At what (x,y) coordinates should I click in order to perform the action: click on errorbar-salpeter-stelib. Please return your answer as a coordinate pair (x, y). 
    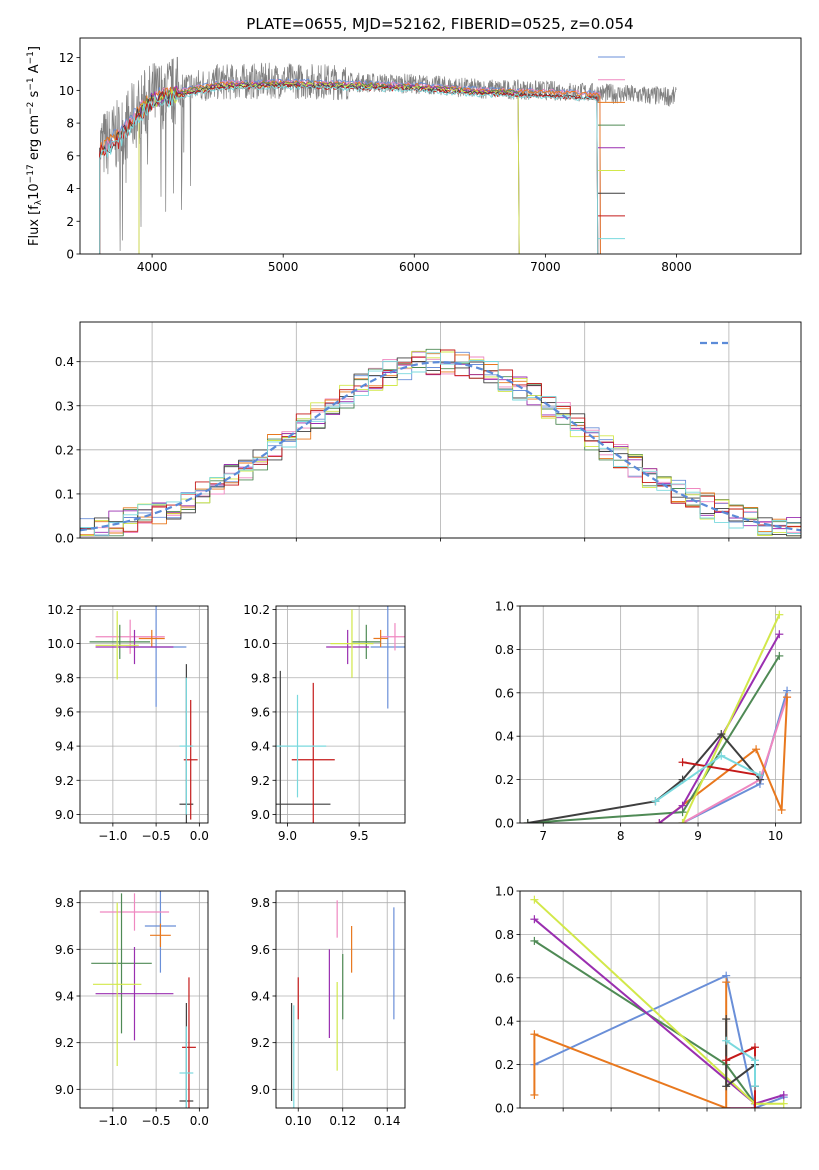
    Looking at the image, I should click on (313, 752).